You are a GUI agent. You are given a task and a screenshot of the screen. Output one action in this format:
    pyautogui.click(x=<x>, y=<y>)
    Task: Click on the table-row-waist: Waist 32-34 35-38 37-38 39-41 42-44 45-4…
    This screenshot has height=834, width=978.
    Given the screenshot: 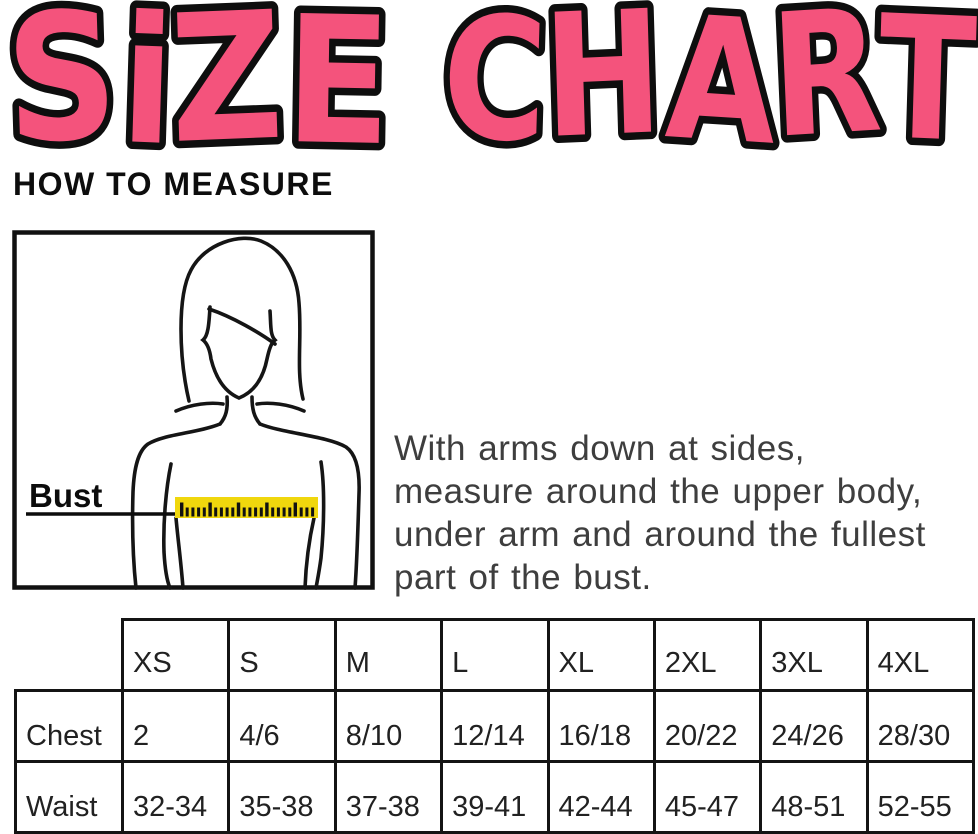 What is the action you would take?
    pyautogui.click(x=495, y=797)
    